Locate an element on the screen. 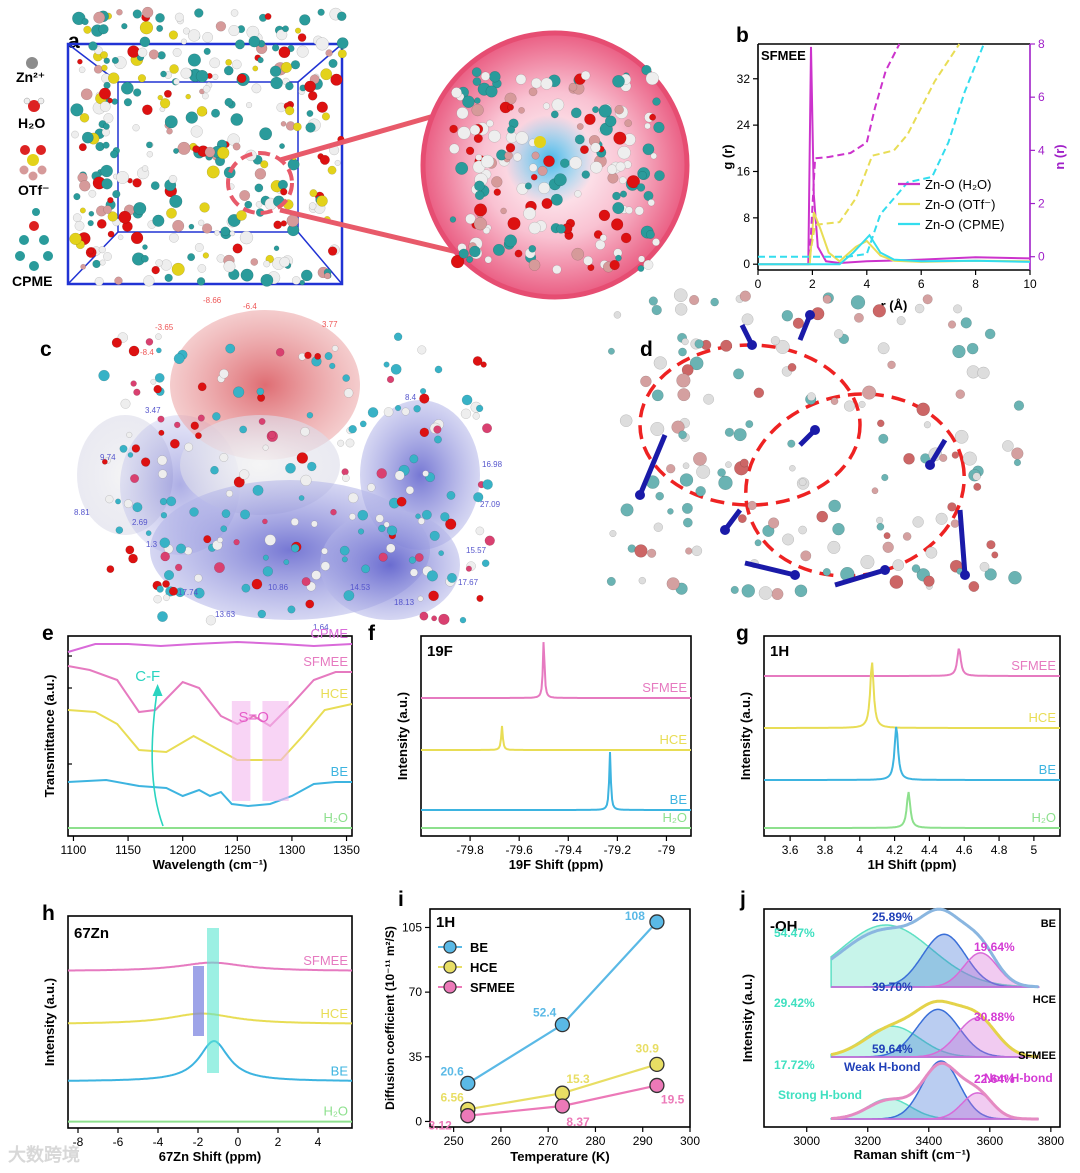 The image size is (1080, 1173). nucleus-tag: 67Zn is located at coordinates (91, 933).